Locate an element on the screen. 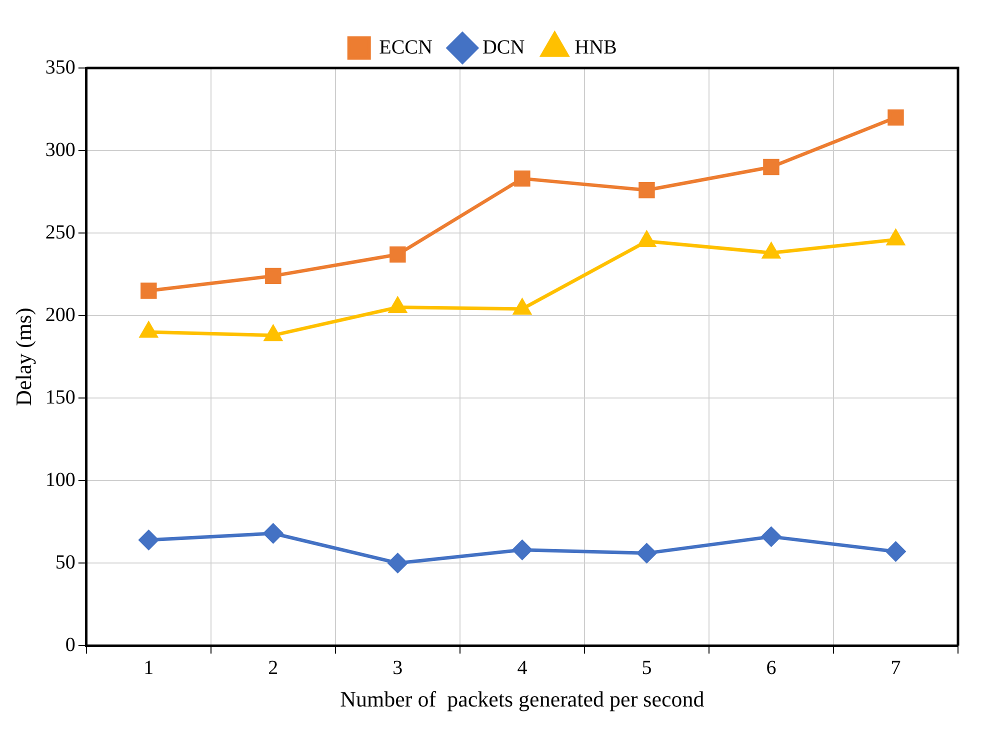 This screenshot has width=996, height=729. y-tick-label: 350 is located at coordinates (60, 67).